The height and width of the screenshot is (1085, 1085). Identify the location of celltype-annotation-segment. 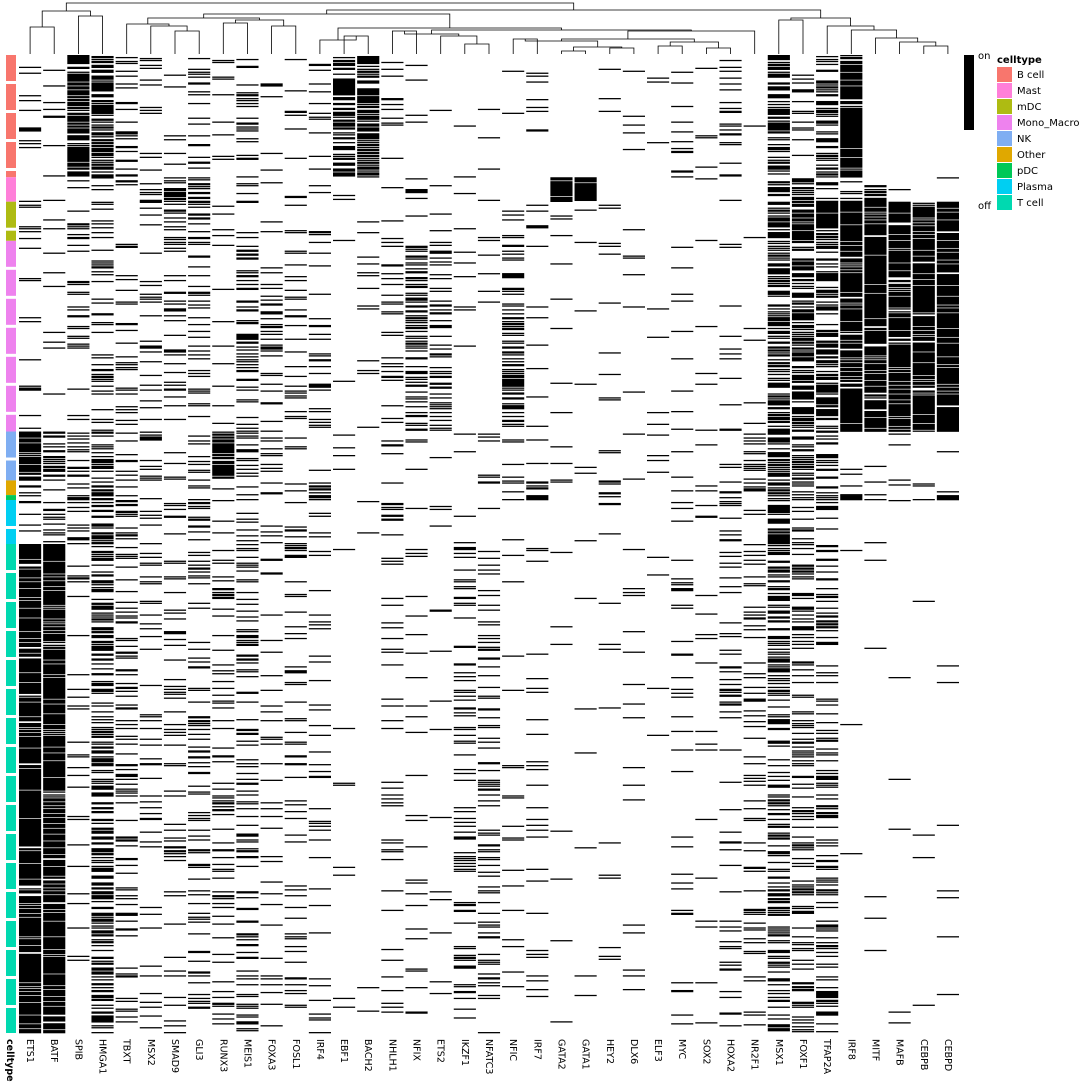
(11, 963).